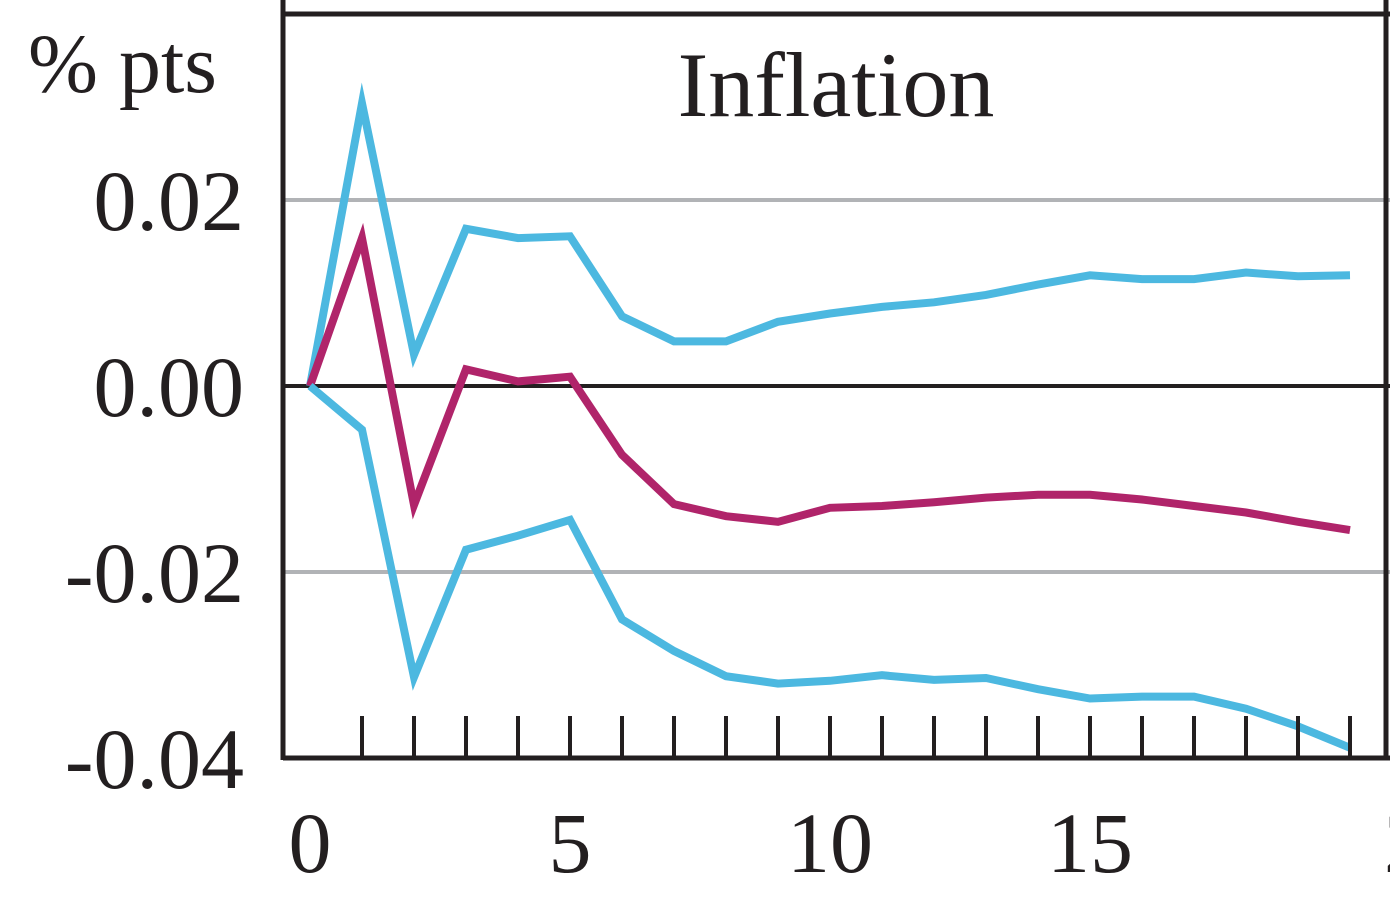  I want to click on x-tick-label: 5, so click(570, 843).